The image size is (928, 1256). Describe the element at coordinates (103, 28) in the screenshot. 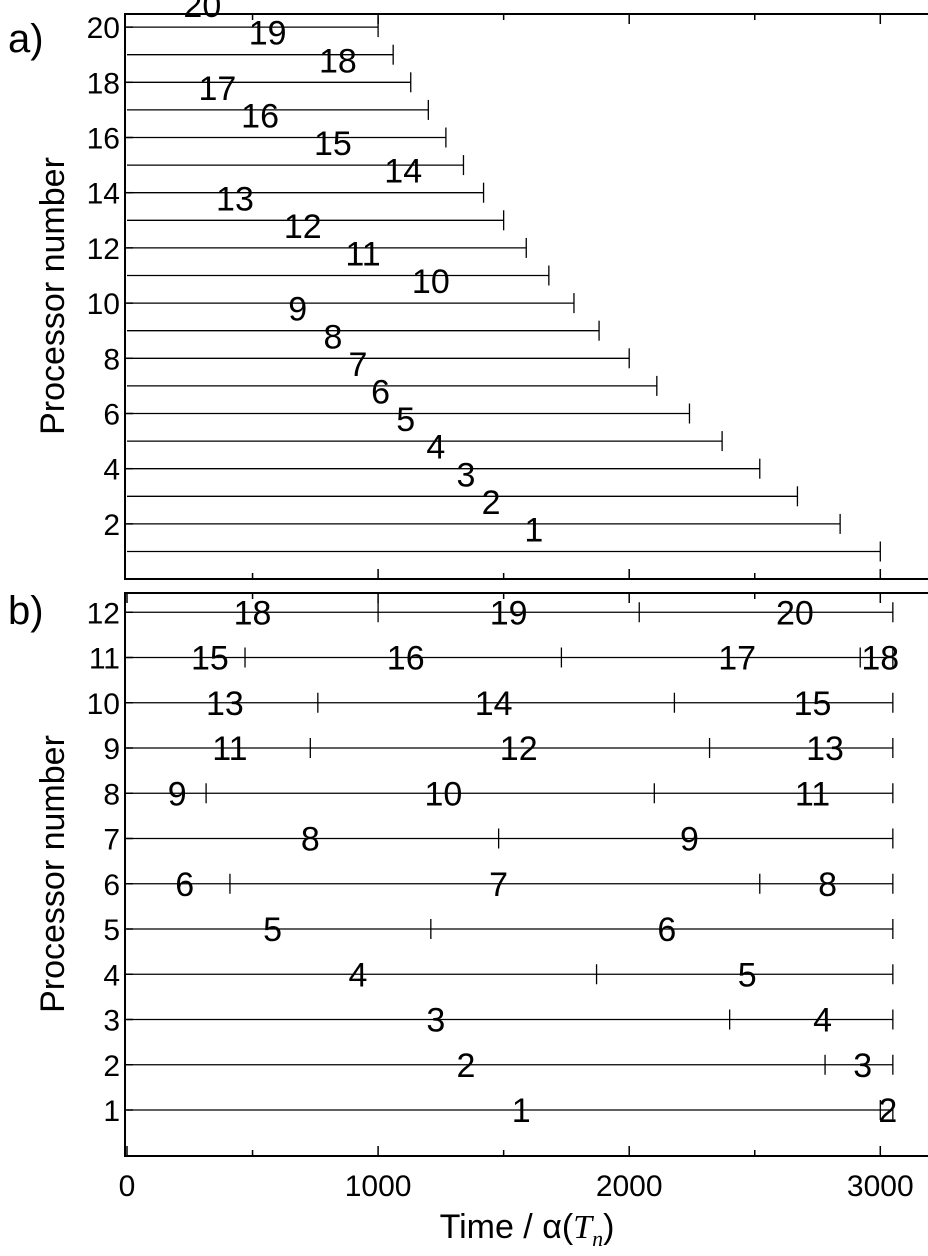

I see `y-tick-label: 20` at that location.